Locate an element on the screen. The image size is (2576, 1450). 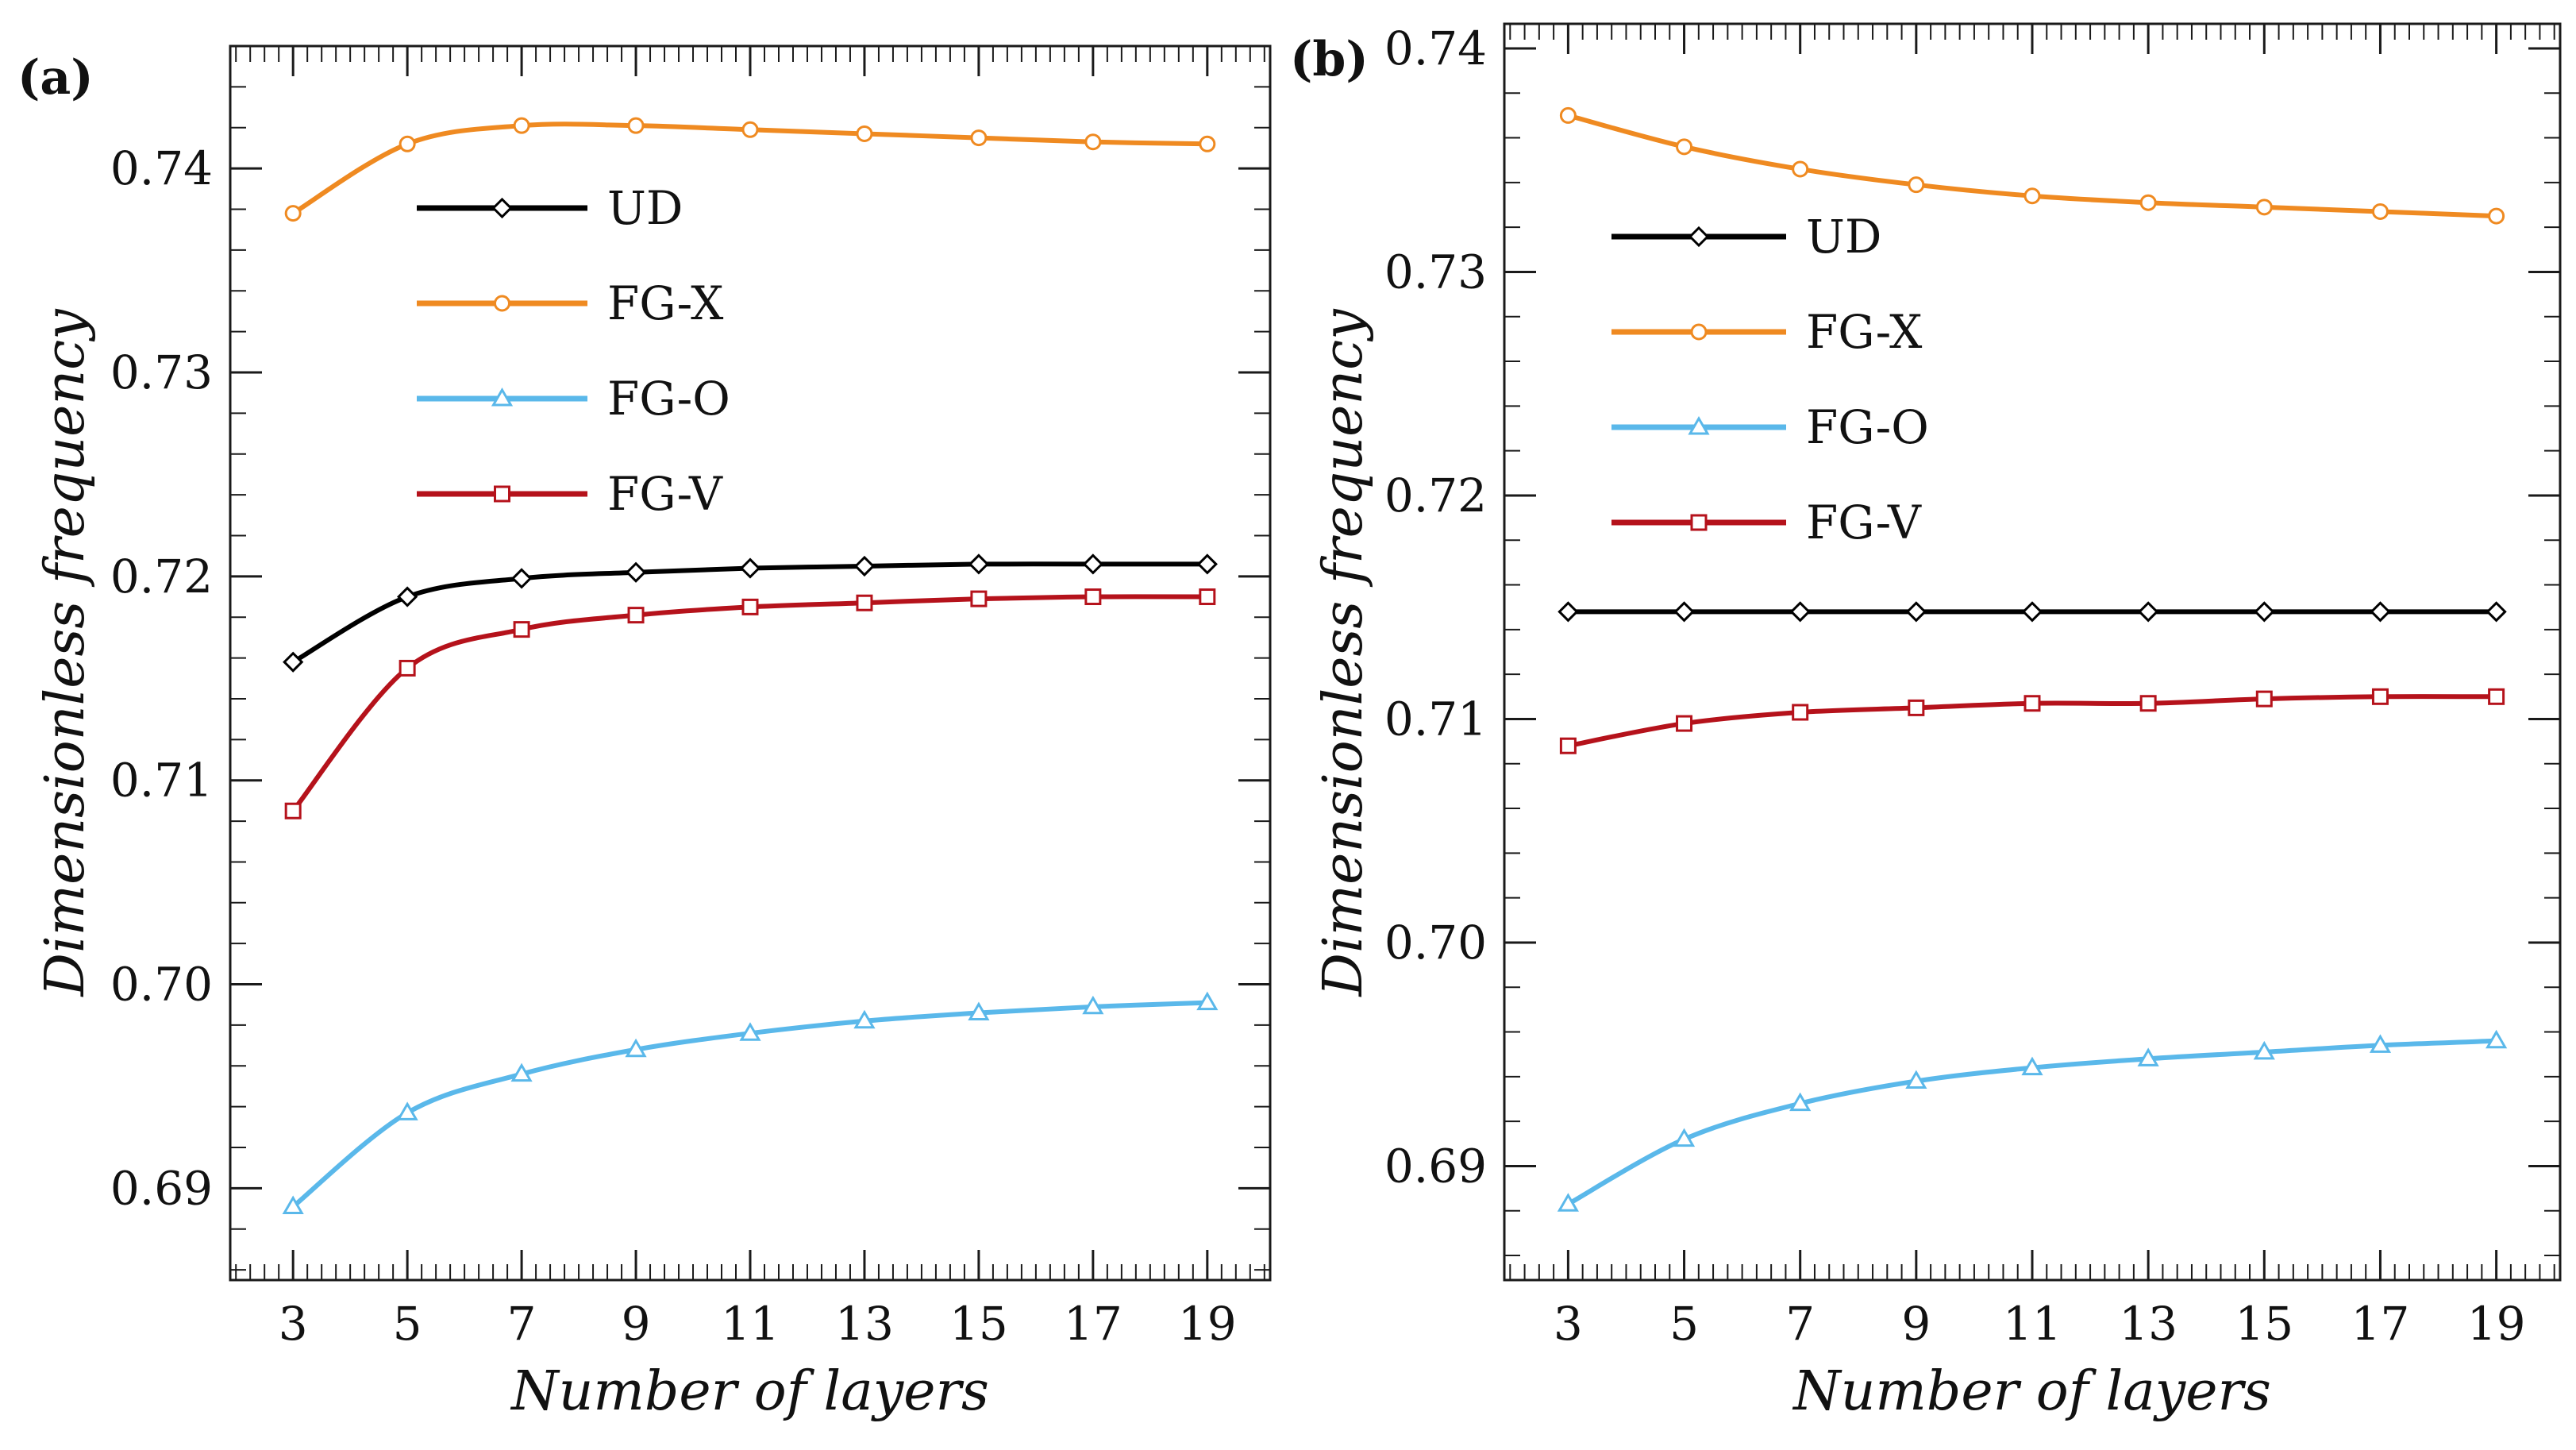
x-tick-label: 7 is located at coordinates (1800, 1324).